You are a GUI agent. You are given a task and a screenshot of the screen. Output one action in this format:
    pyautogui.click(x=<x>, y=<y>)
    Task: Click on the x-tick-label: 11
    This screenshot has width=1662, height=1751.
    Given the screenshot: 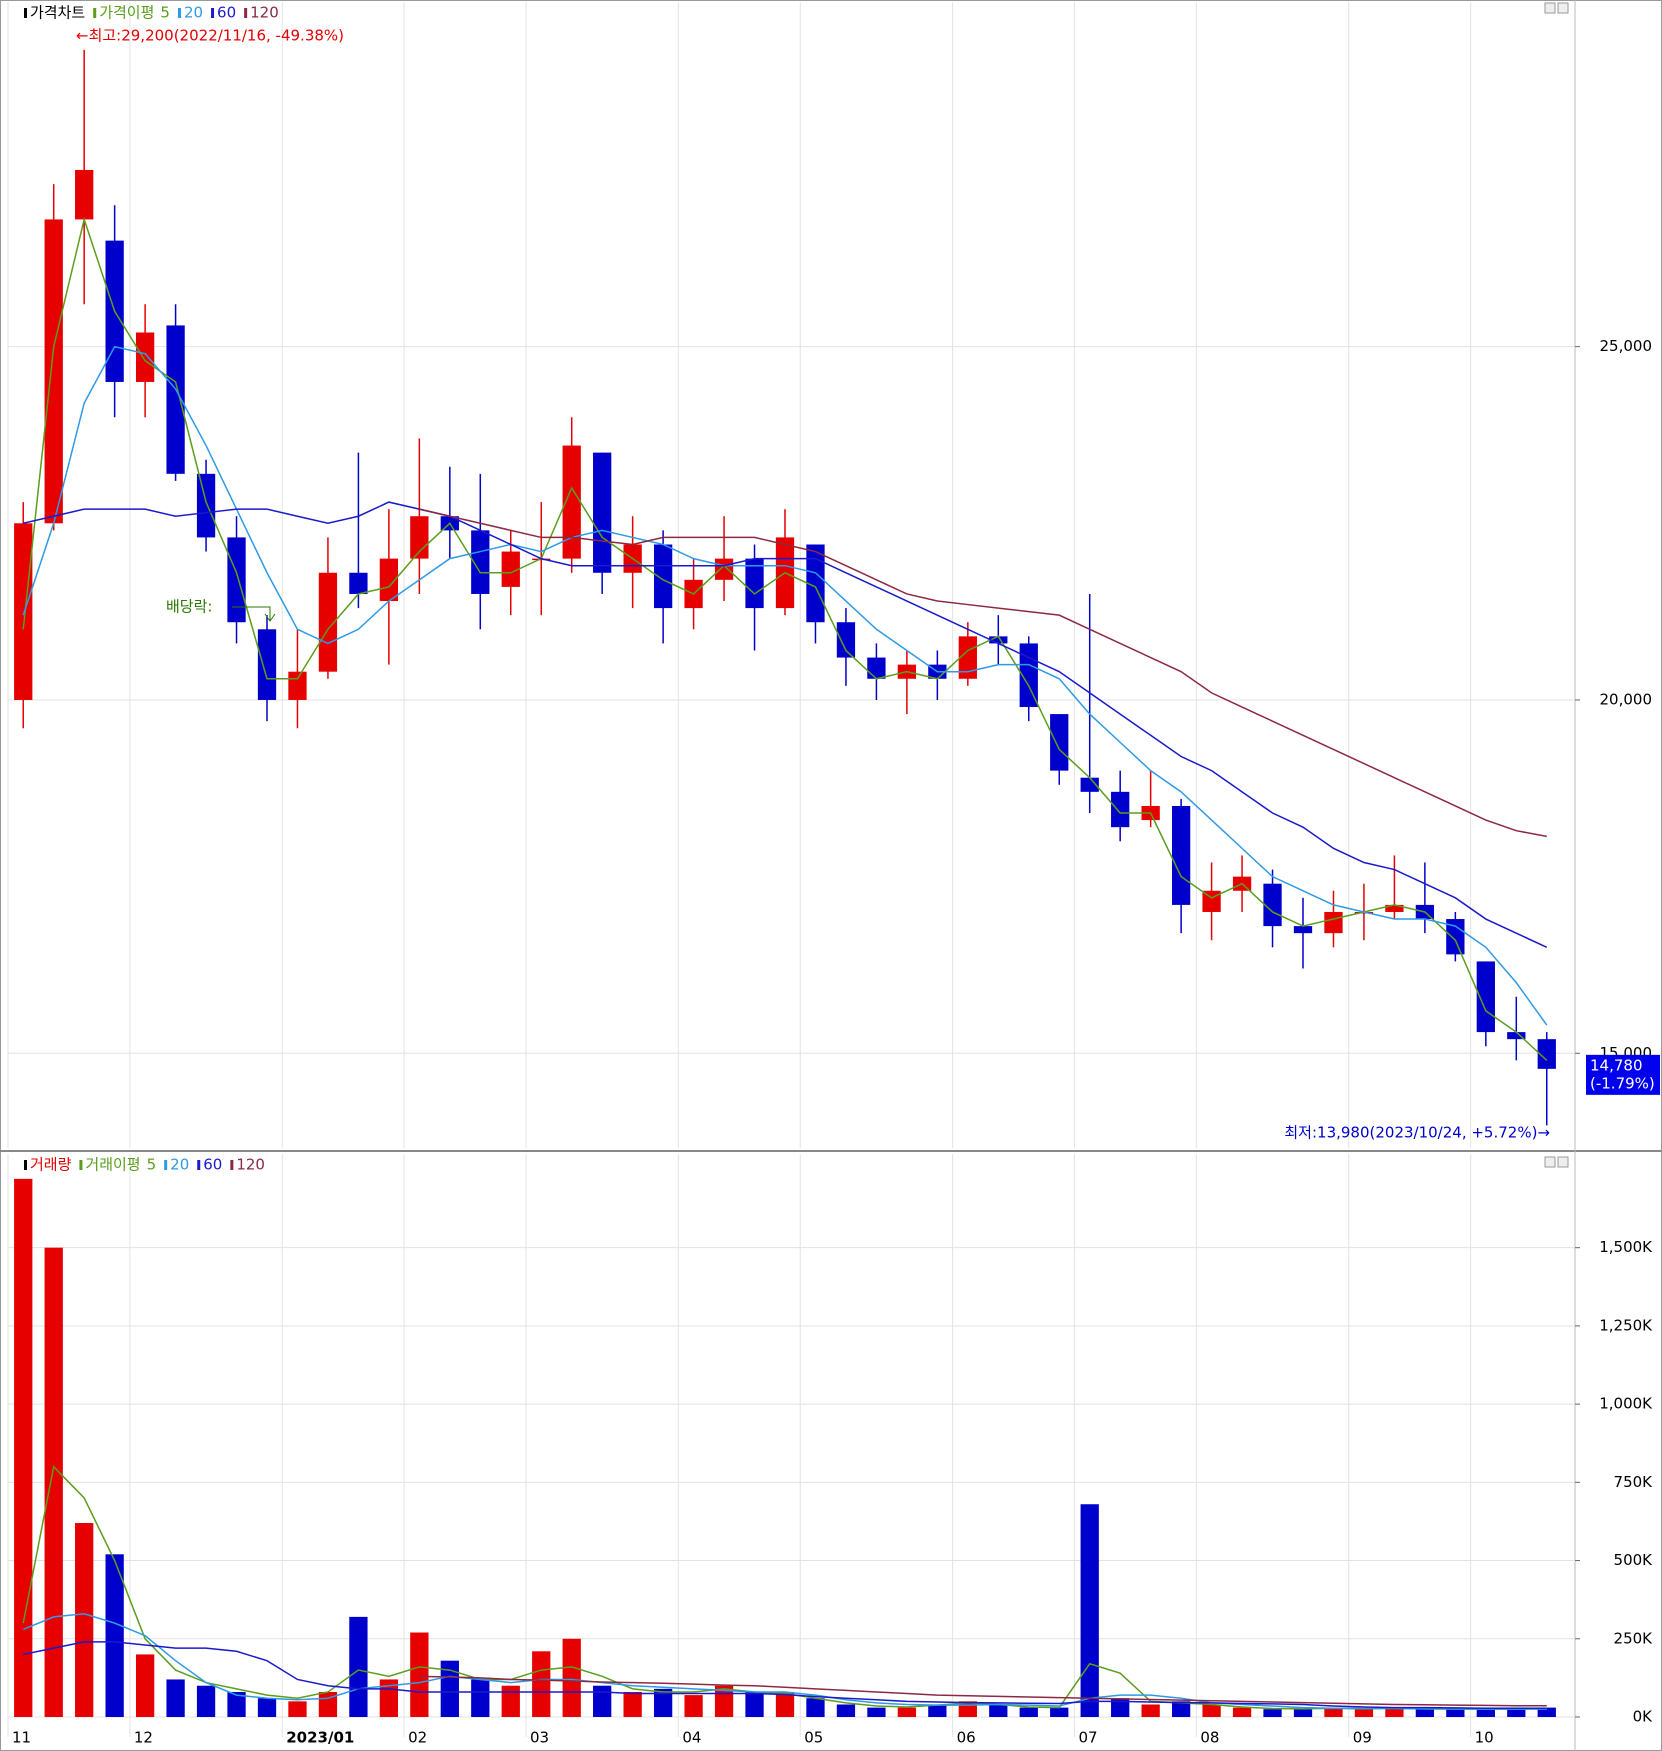 What is the action you would take?
    pyautogui.click(x=21, y=1738)
    